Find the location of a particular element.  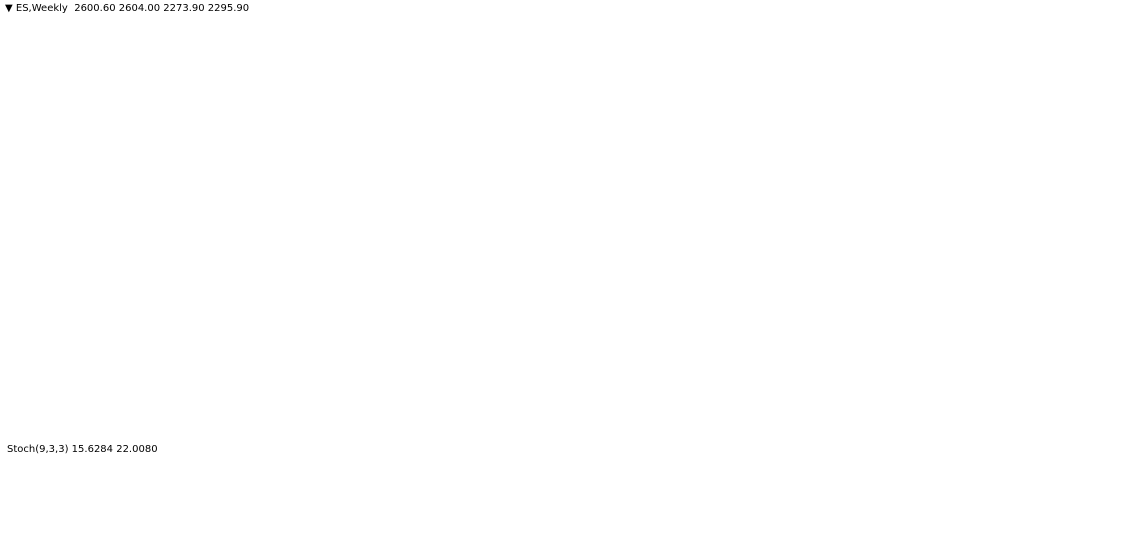

stoch-signal-line is located at coordinates (539, 482).